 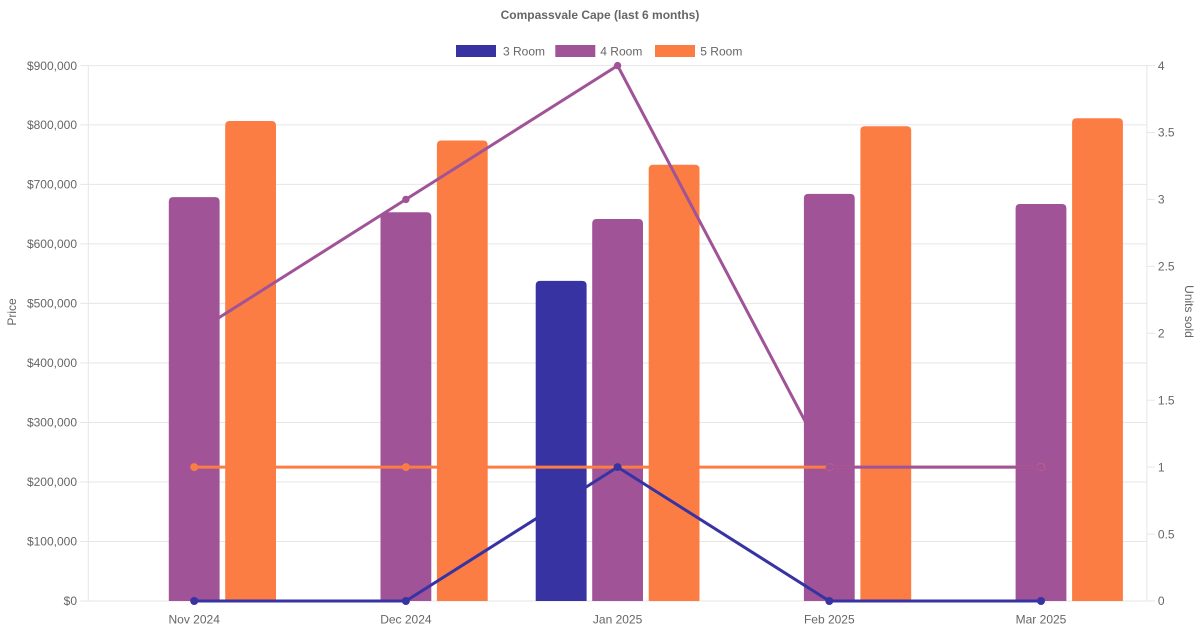 What do you see at coordinates (52, 185) in the screenshot?
I see `svg-text: $700,000` at bounding box center [52, 185].